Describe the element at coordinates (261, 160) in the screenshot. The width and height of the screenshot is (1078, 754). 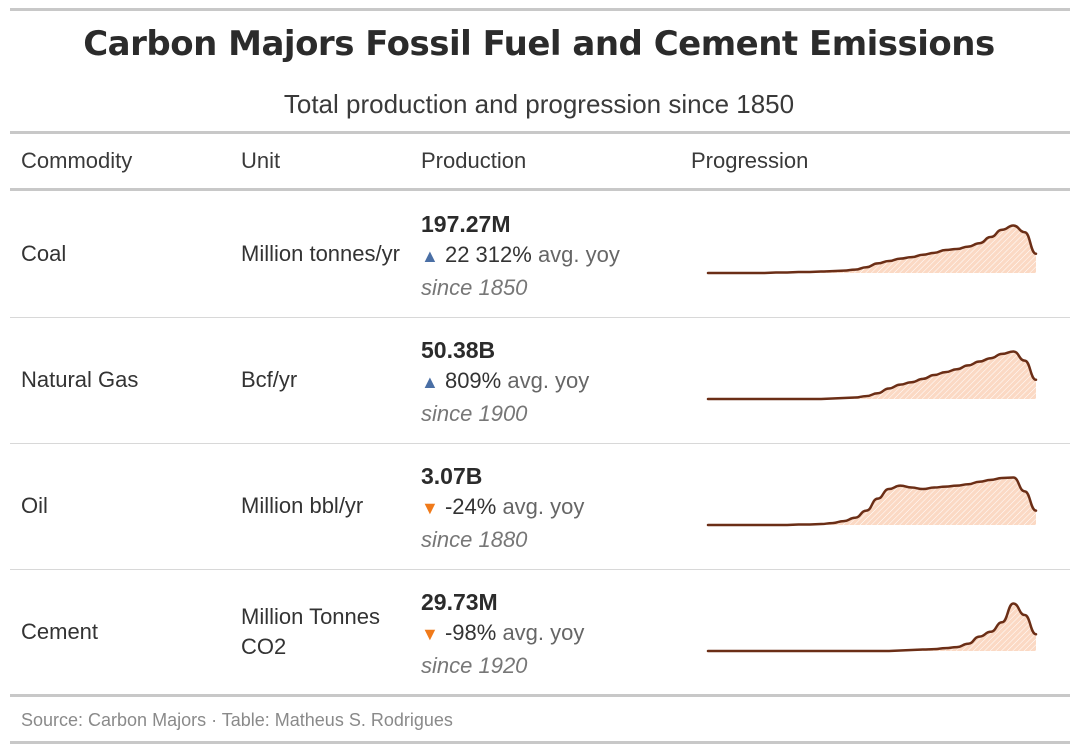
I see `column-header-unit: Unit` at that location.